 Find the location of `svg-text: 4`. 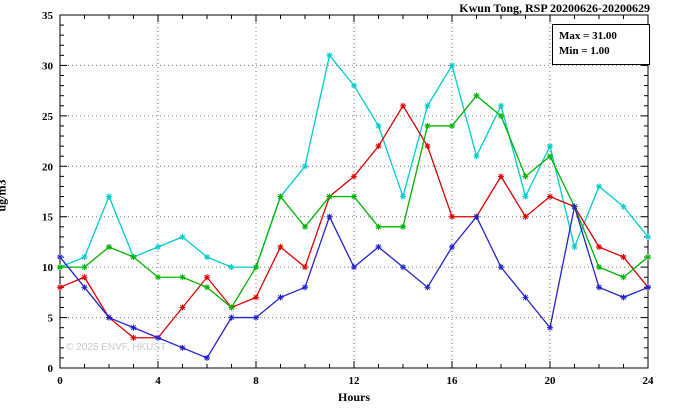

svg-text: 4 is located at coordinates (158, 381).